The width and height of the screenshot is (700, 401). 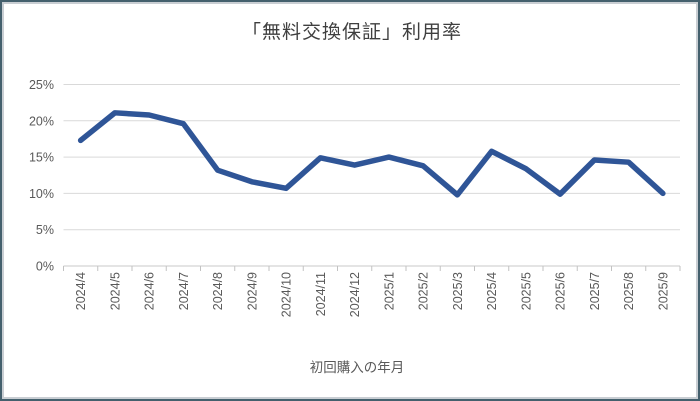 What do you see at coordinates (561, 291) in the screenshot?
I see `x-tick-label: 2025/6` at bounding box center [561, 291].